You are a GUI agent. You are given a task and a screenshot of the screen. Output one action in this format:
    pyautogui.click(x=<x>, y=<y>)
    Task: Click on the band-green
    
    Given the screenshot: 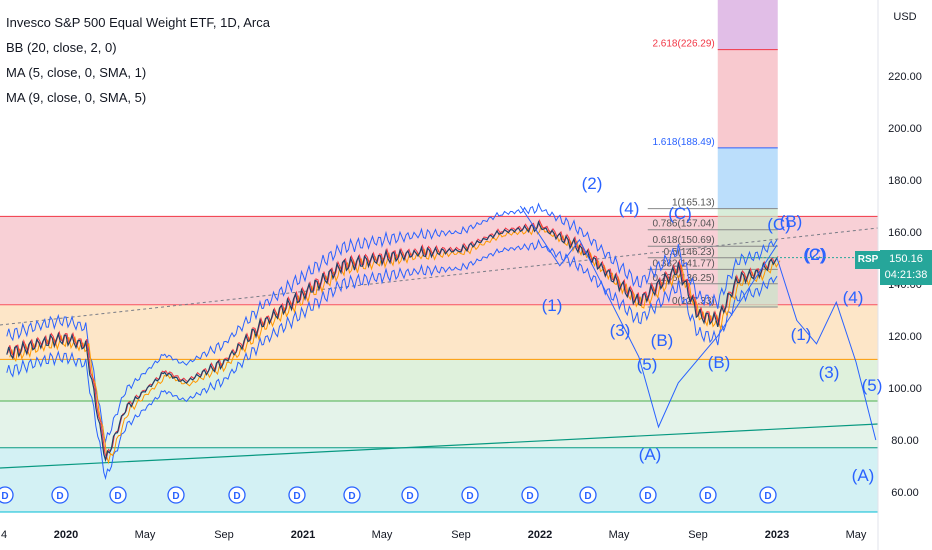 What is the action you would take?
    pyautogui.click(x=439, y=380)
    